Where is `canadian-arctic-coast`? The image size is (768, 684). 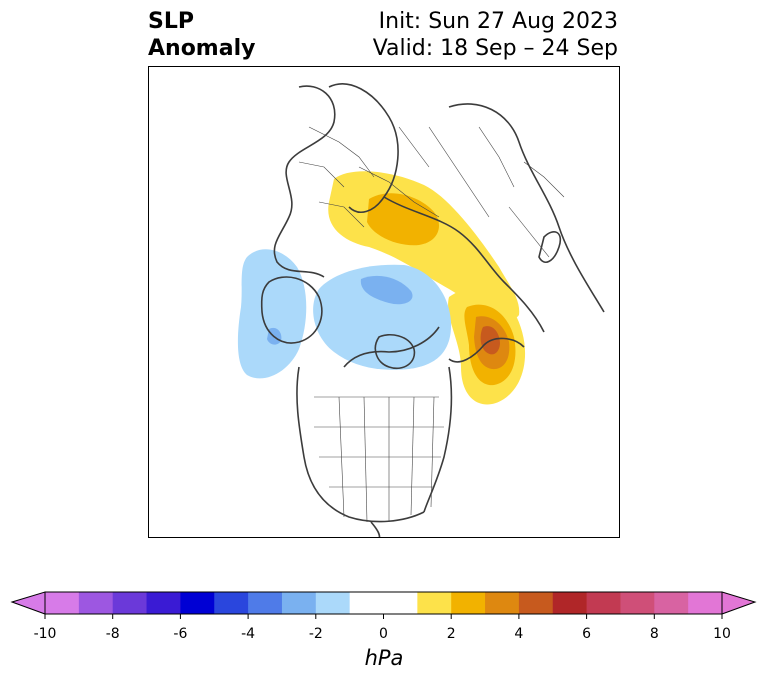 canadian-arctic-coast is located at coordinates (391, 347).